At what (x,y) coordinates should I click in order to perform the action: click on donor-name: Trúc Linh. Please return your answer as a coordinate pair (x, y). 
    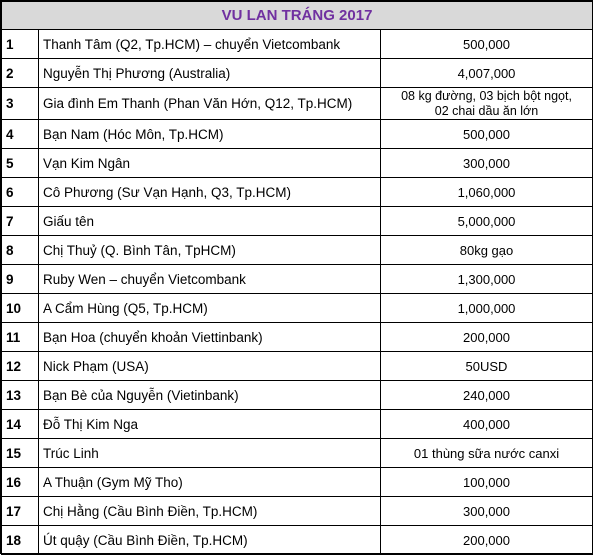
    Looking at the image, I should click on (209, 453).